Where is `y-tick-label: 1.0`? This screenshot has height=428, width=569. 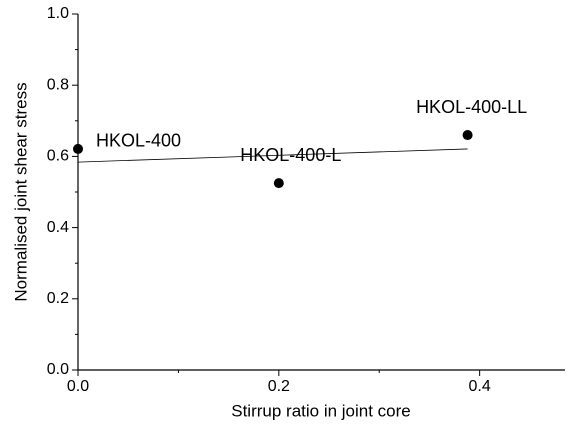
y-tick-label: 1.0 is located at coordinates (58, 13).